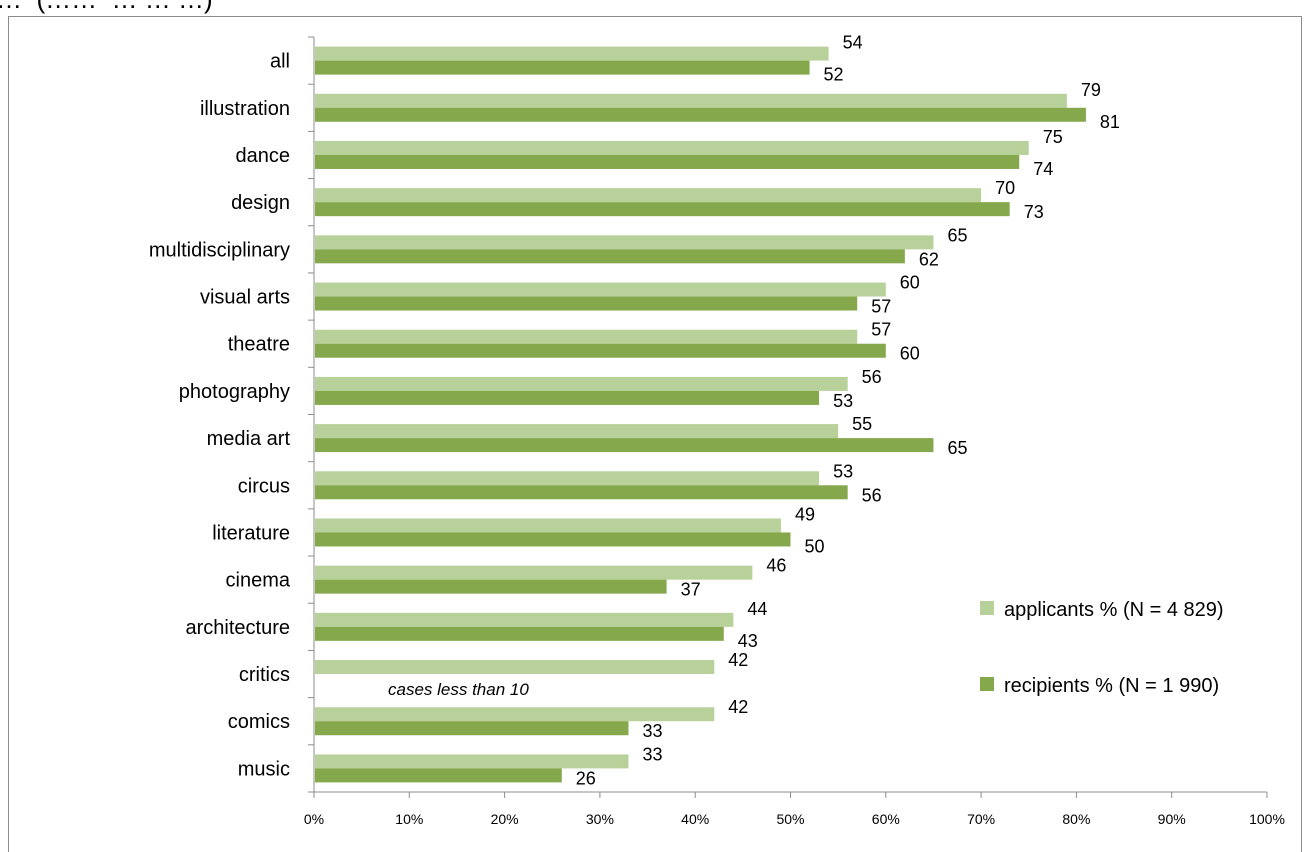 The height and width of the screenshot is (852, 1309). What do you see at coordinates (238, 628) in the screenshot?
I see `category-label: architecture` at bounding box center [238, 628].